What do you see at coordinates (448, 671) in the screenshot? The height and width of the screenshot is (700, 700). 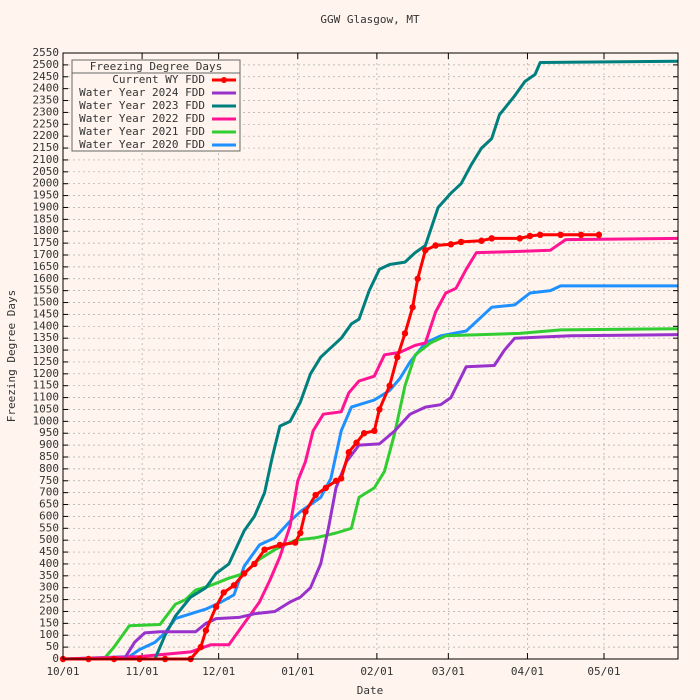 I see `x-tick-label: 03/01` at bounding box center [448, 671].